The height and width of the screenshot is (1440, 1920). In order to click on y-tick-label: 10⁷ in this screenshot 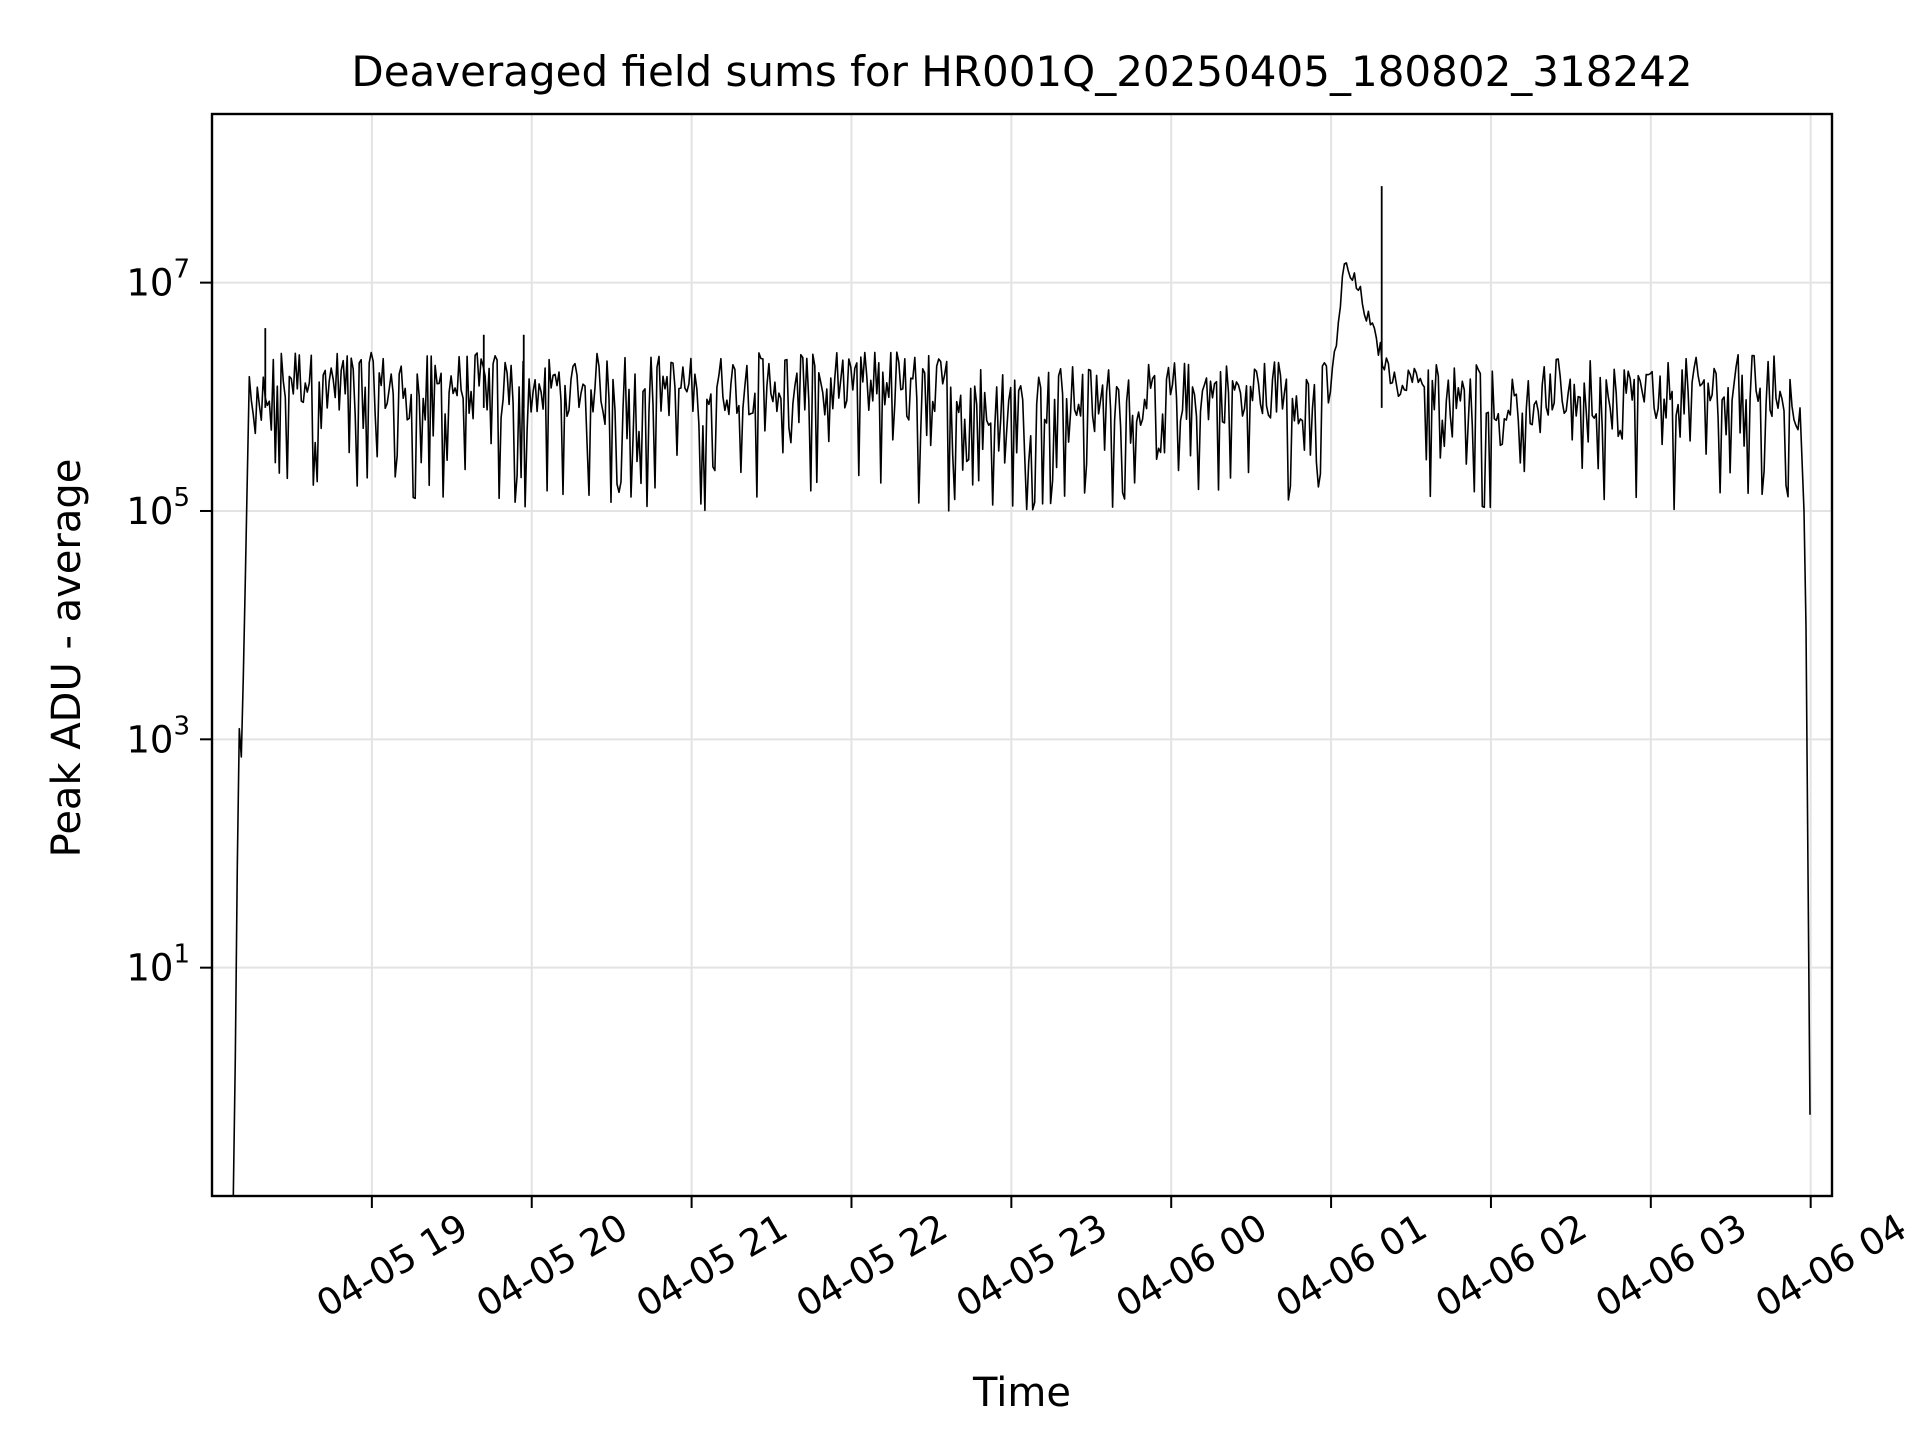, I will do `click(158, 280)`.